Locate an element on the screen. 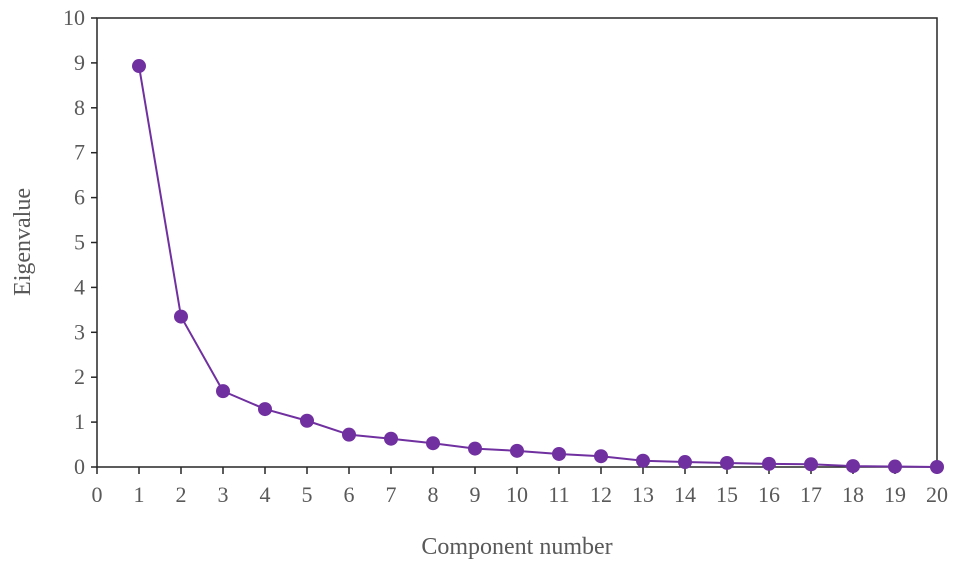 The width and height of the screenshot is (957, 566). x-tick-label: 11 is located at coordinates (558, 494).